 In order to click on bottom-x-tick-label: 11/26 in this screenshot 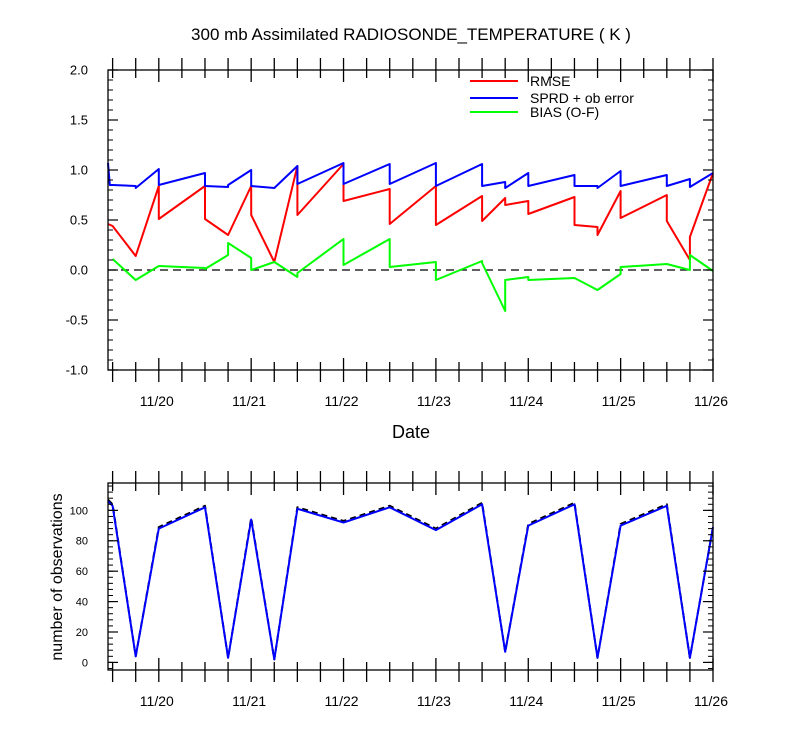, I will do `click(711, 701)`.